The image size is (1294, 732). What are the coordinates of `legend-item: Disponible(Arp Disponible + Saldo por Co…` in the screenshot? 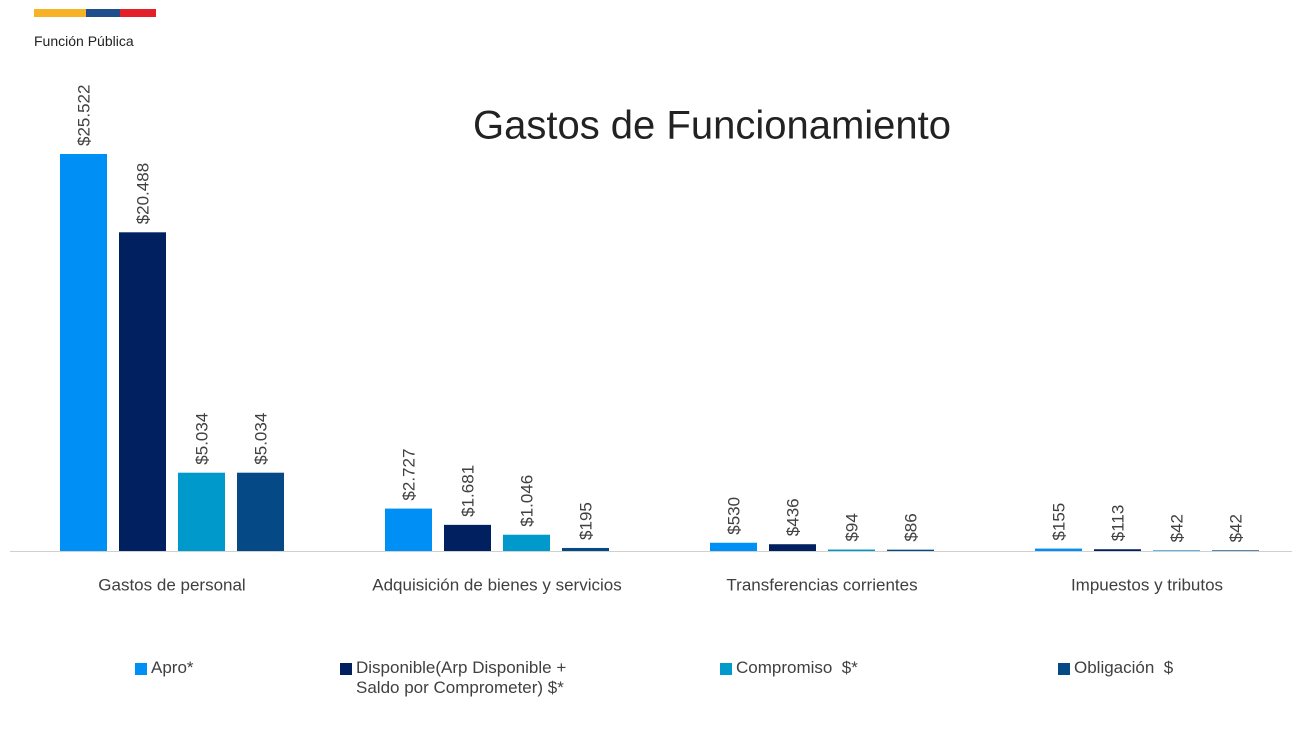 It's located at (470, 678).